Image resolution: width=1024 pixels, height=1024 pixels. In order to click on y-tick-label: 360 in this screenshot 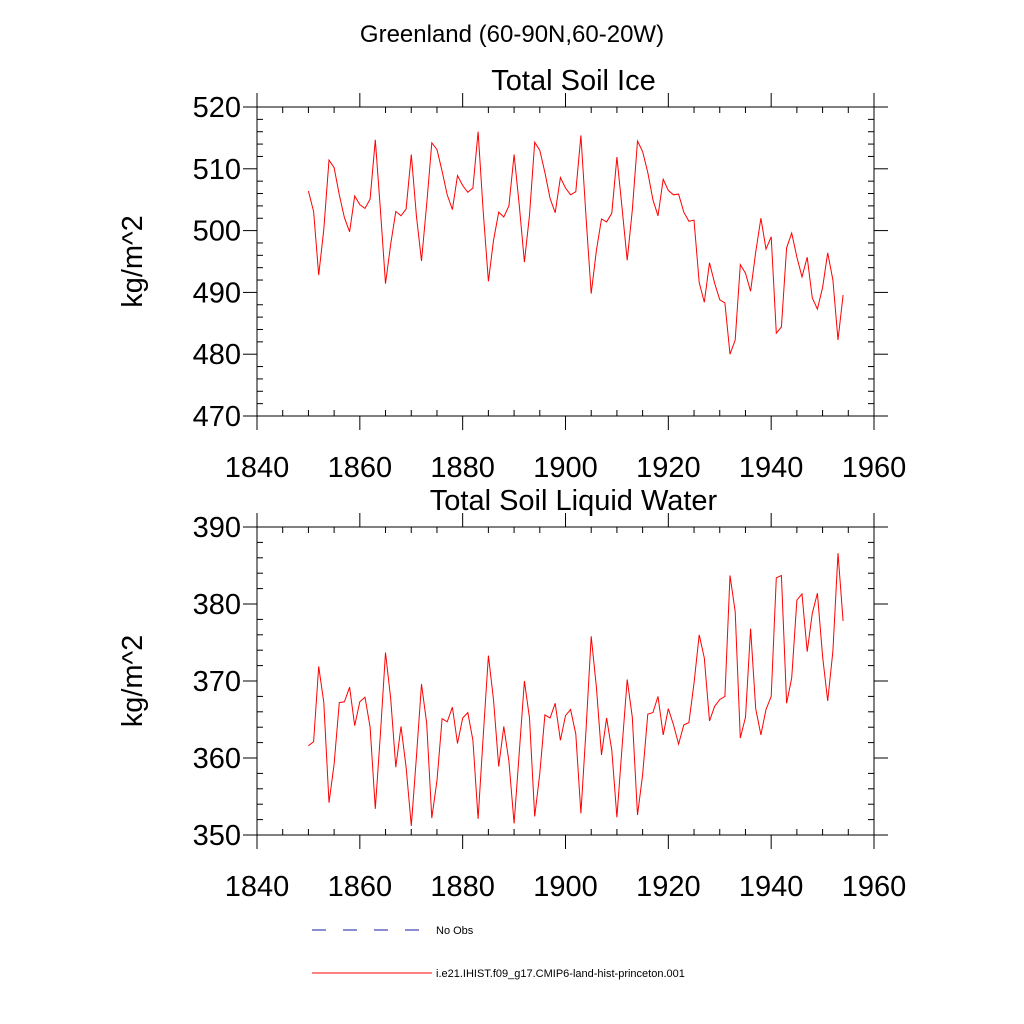, I will do `click(217, 759)`.